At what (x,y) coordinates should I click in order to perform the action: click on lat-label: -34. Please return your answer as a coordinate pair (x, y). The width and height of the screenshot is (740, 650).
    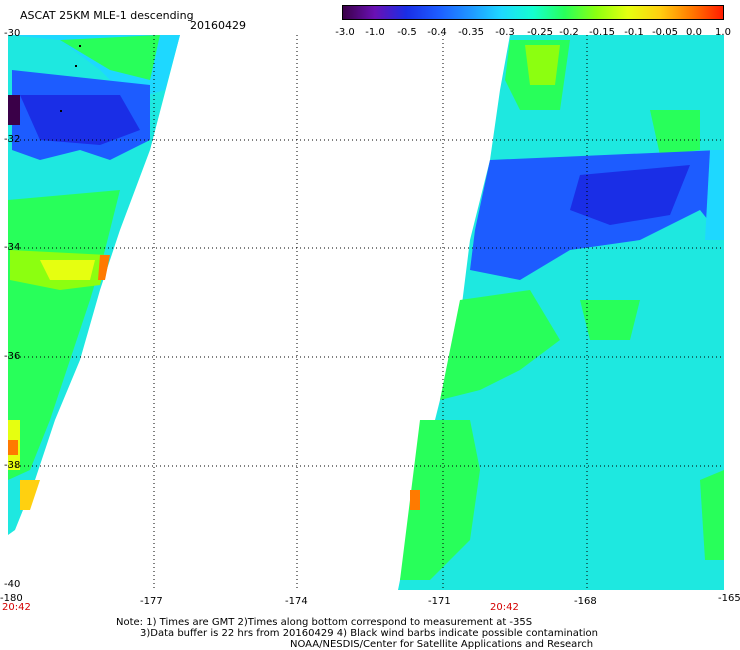
    Looking at the image, I should click on (12, 247).